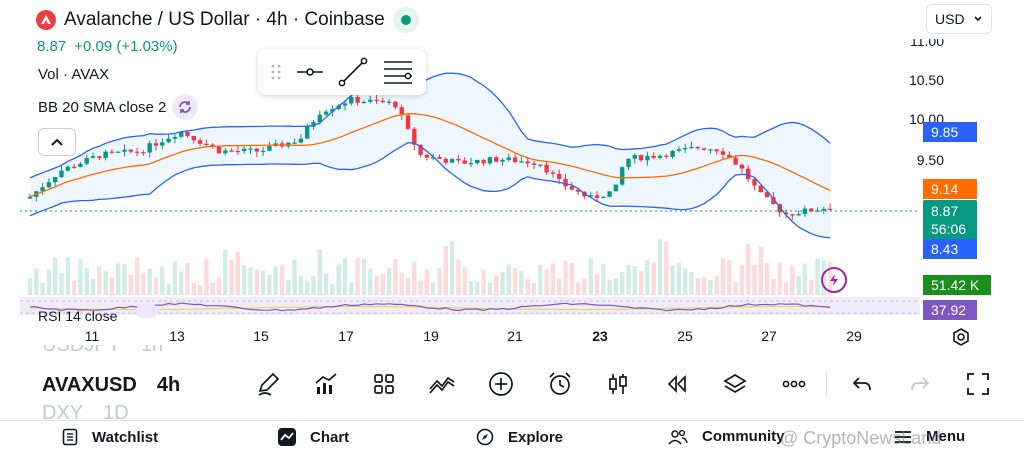 Image resolution: width=1024 pixels, height=461 pixels. I want to click on undo-icon, so click(862, 384).